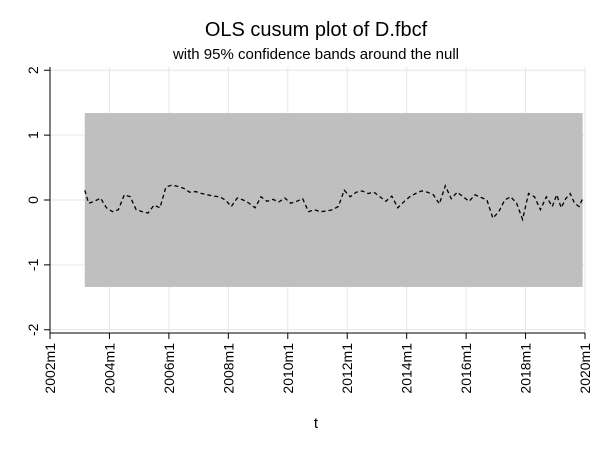  Describe the element at coordinates (316, 30) in the screenshot. I see `chart-title: OLS cusum plot of D.fbcf` at that location.